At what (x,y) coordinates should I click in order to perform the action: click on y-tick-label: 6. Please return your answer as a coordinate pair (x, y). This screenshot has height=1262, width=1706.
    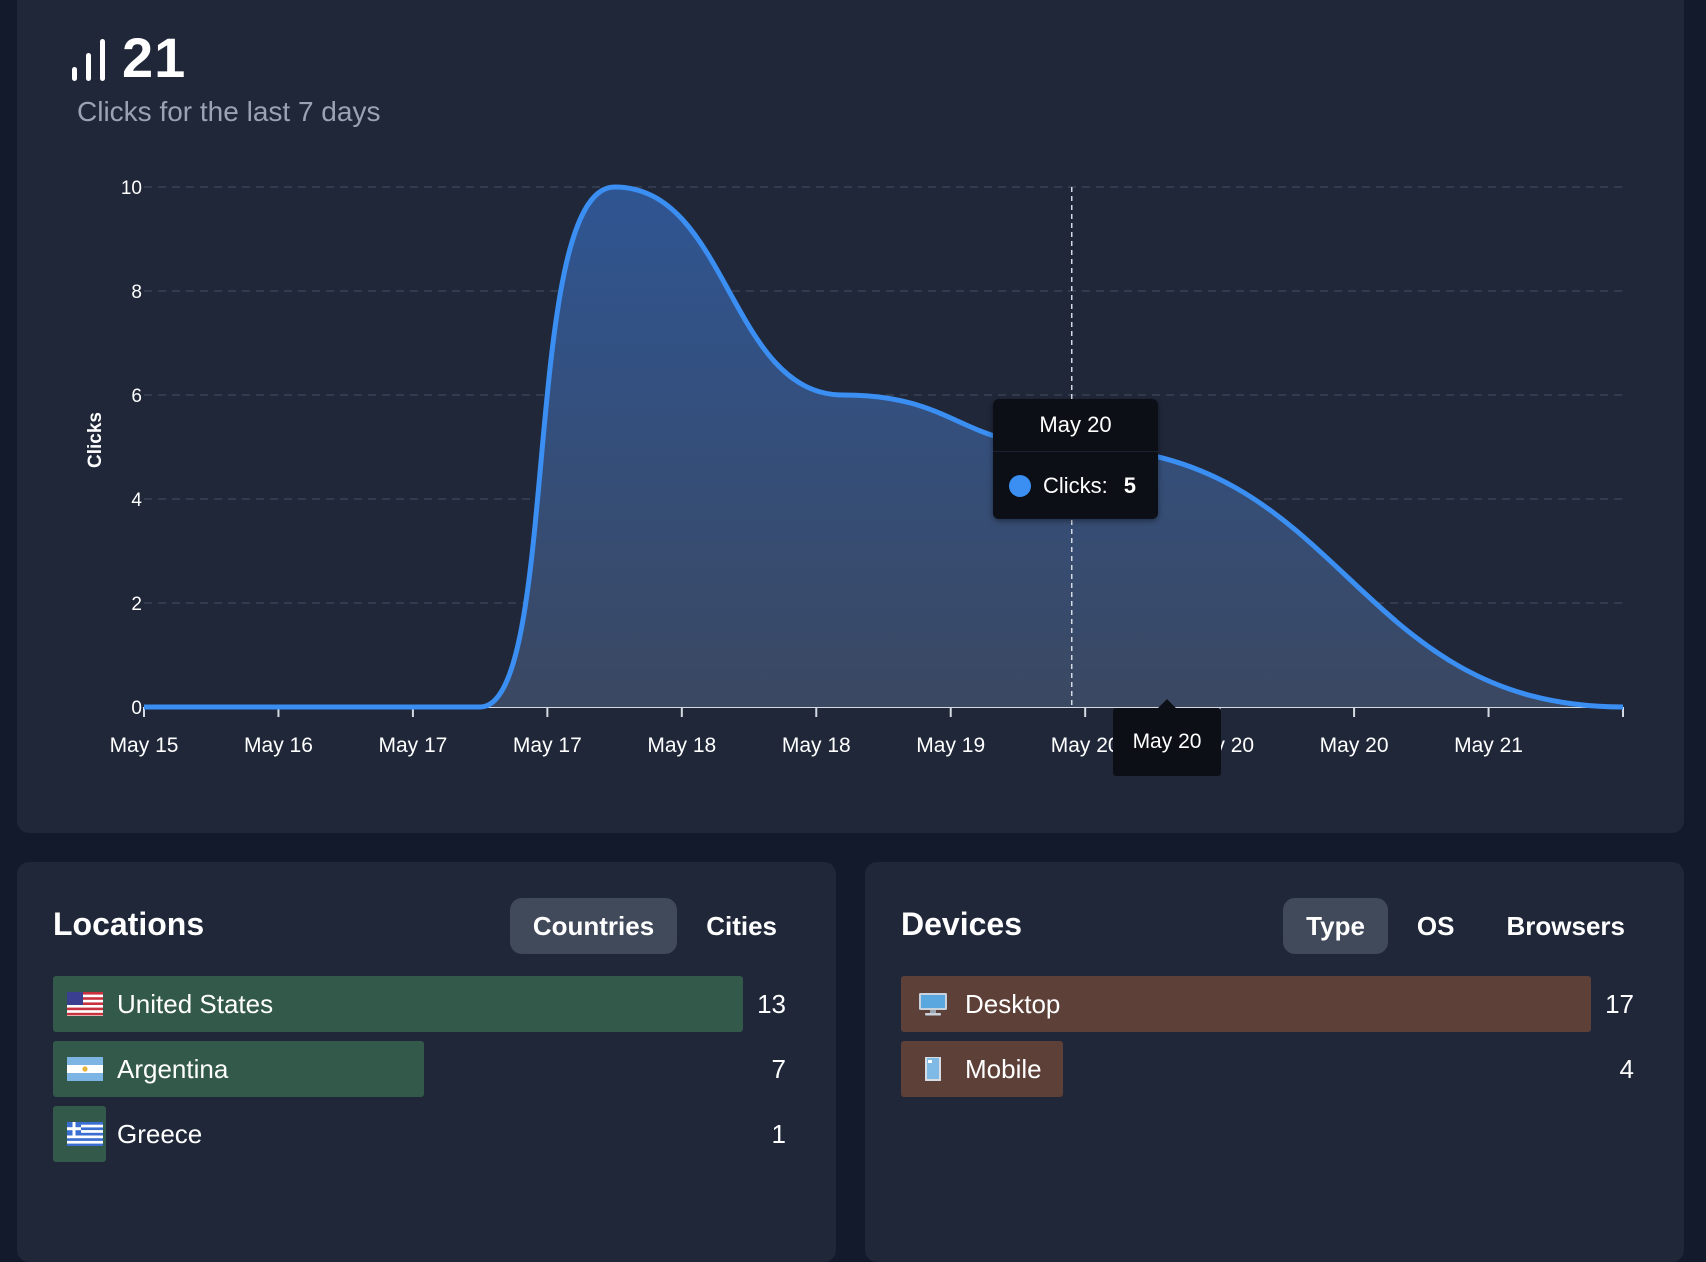
    Looking at the image, I should click on (136, 396).